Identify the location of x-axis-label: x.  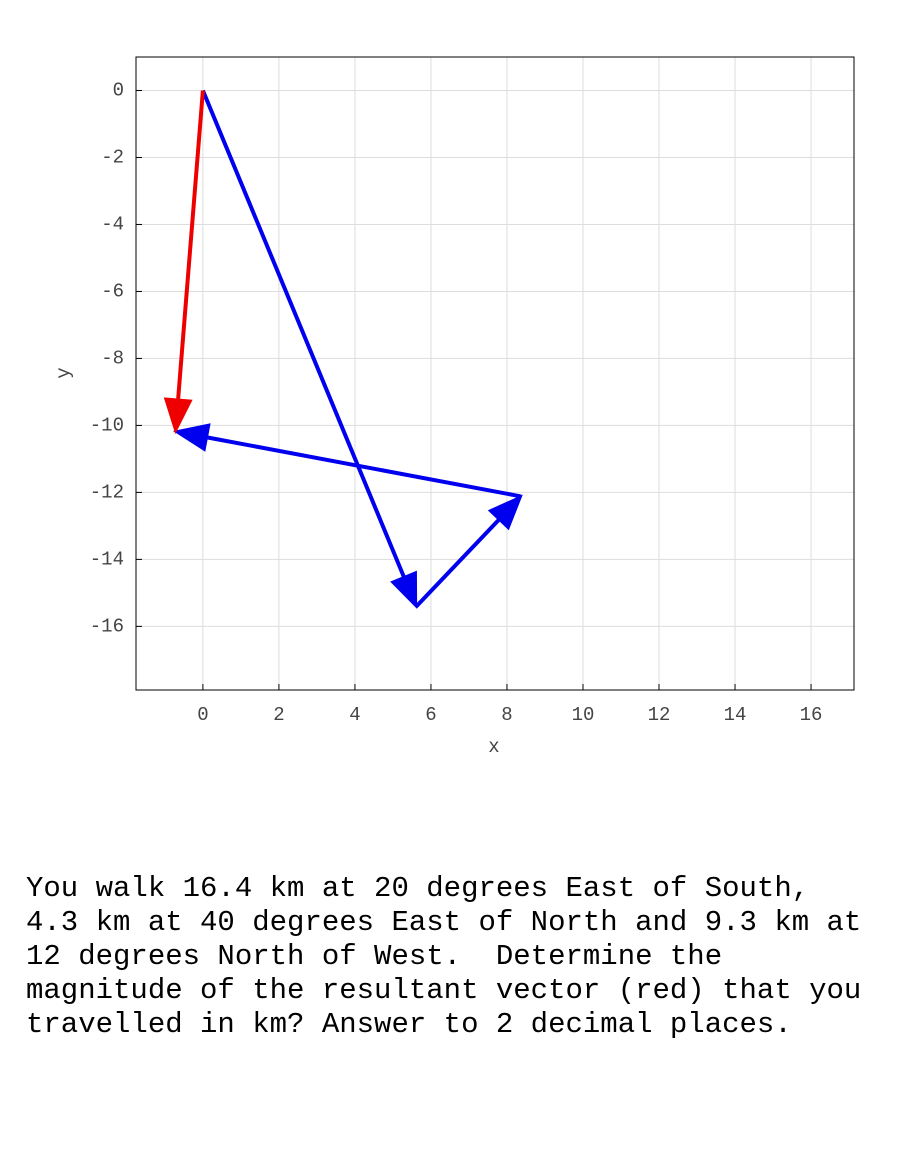
(493, 747).